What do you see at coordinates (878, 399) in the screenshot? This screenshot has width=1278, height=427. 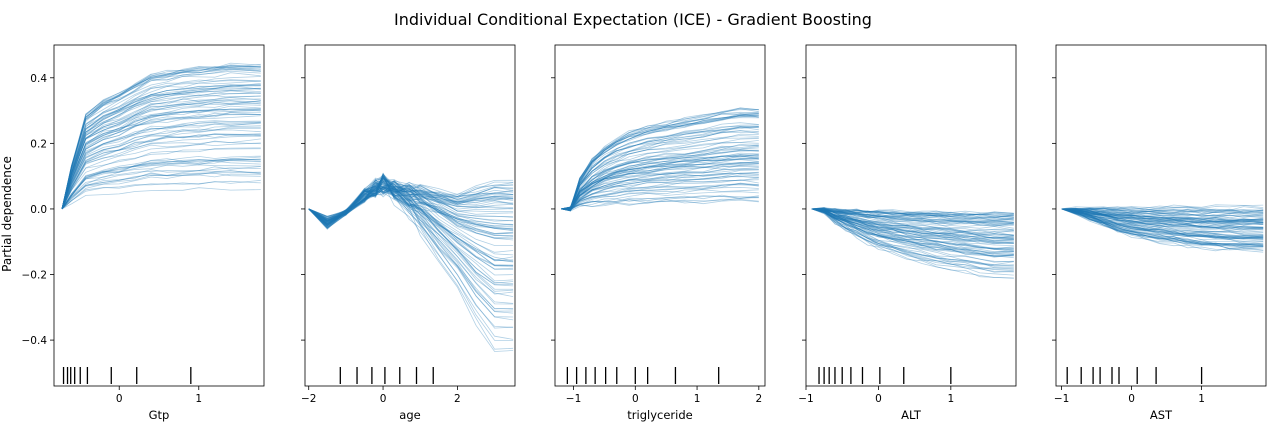 I see `x-tick-label: 0` at bounding box center [878, 399].